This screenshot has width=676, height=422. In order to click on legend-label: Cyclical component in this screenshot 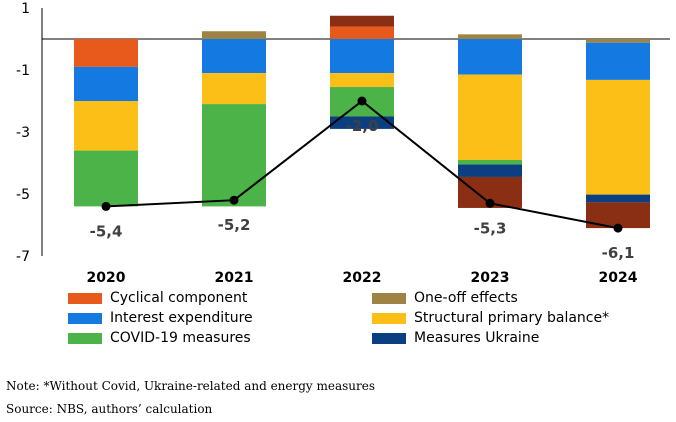, I will do `click(179, 298)`.